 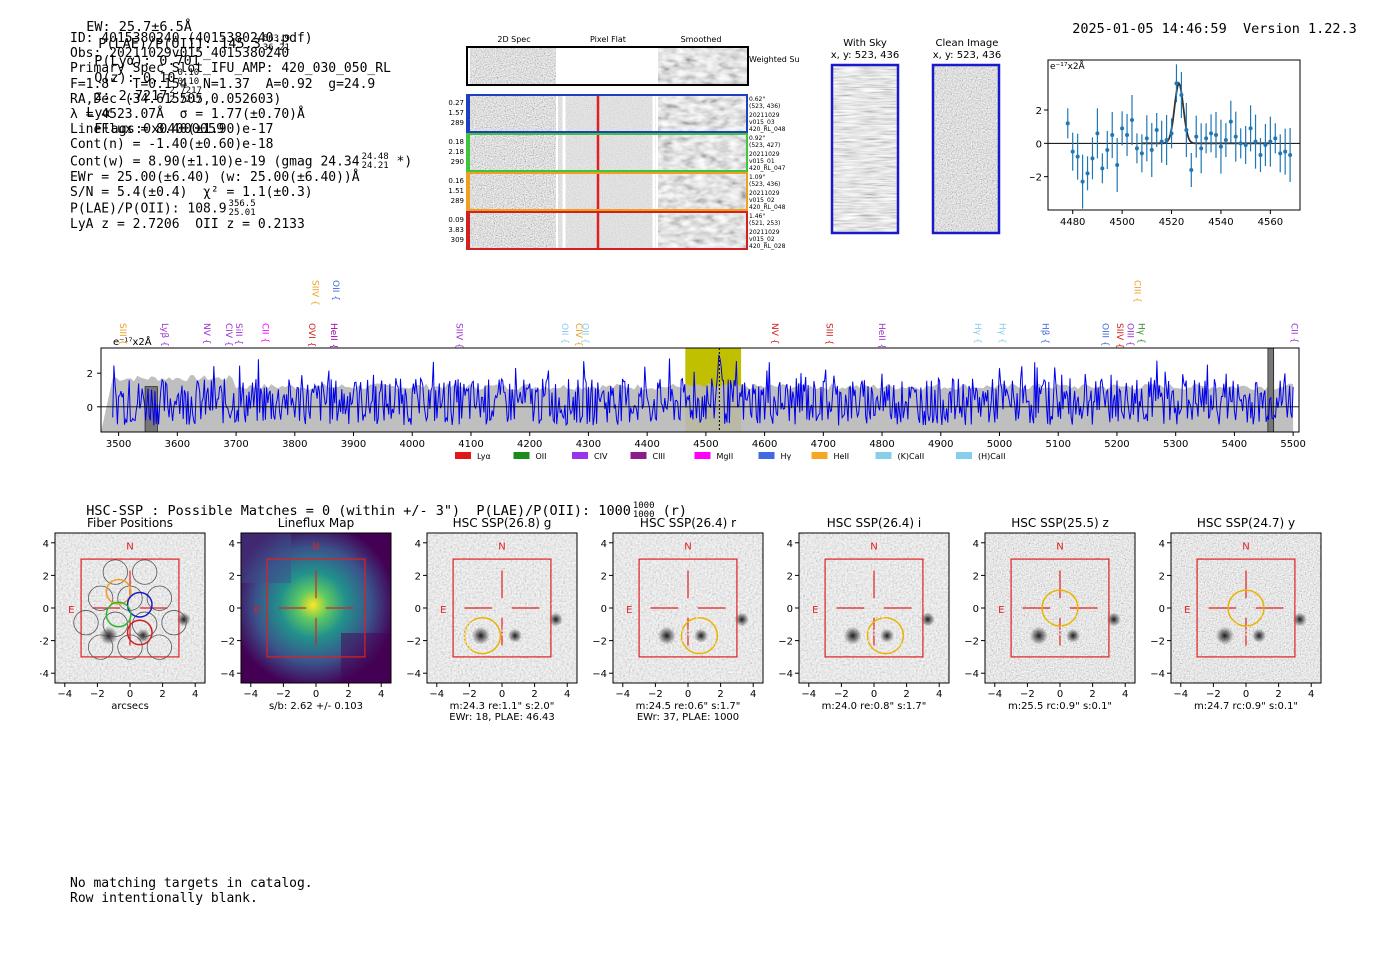 I want to click on spectrum-line-label: OIII {, so click(x=1130, y=335).